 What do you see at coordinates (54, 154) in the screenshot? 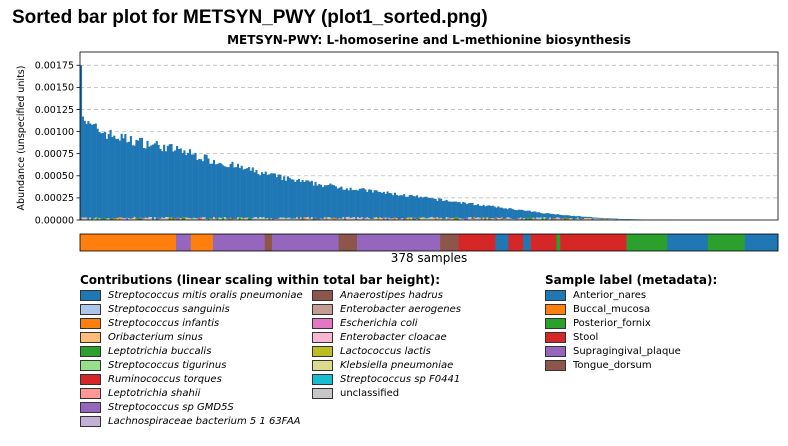
I see `y-tick-label: 0.00075` at bounding box center [54, 154].